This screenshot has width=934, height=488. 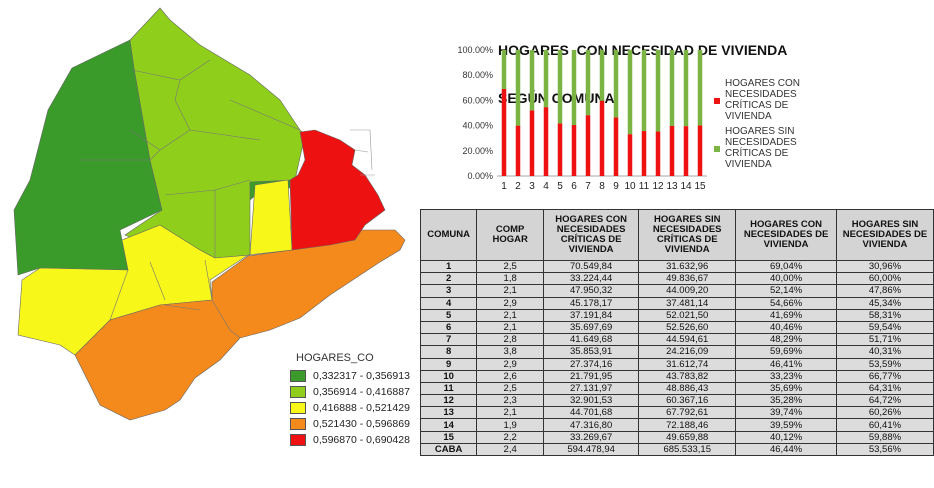 I want to click on table-cell: 14, so click(x=448, y=425).